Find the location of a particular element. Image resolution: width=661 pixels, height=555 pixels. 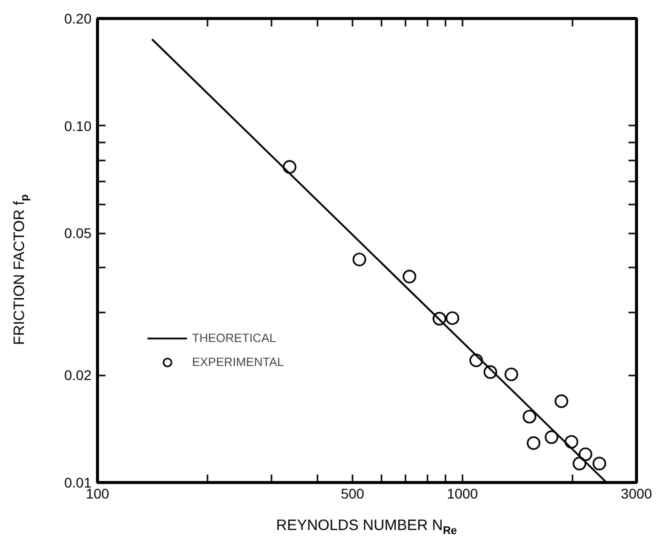

x-tick-label: 3000 is located at coordinates (636, 494).